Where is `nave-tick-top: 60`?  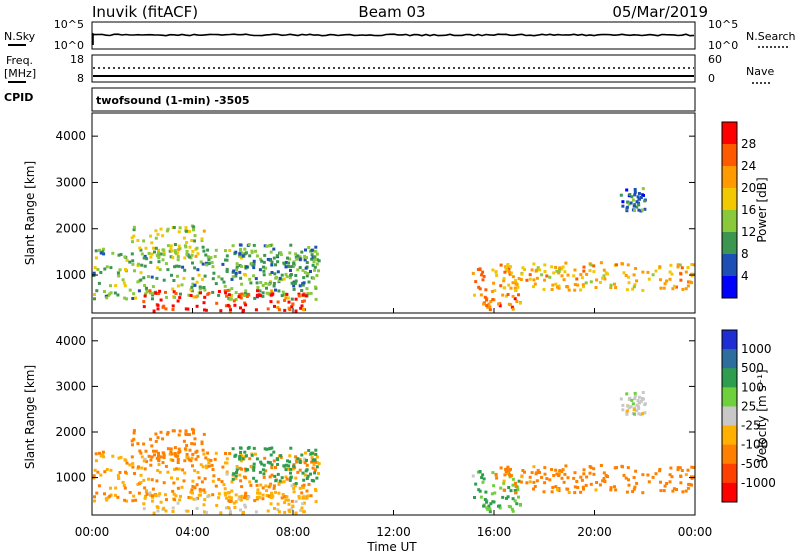 nave-tick-top: 60 is located at coordinates (715, 59).